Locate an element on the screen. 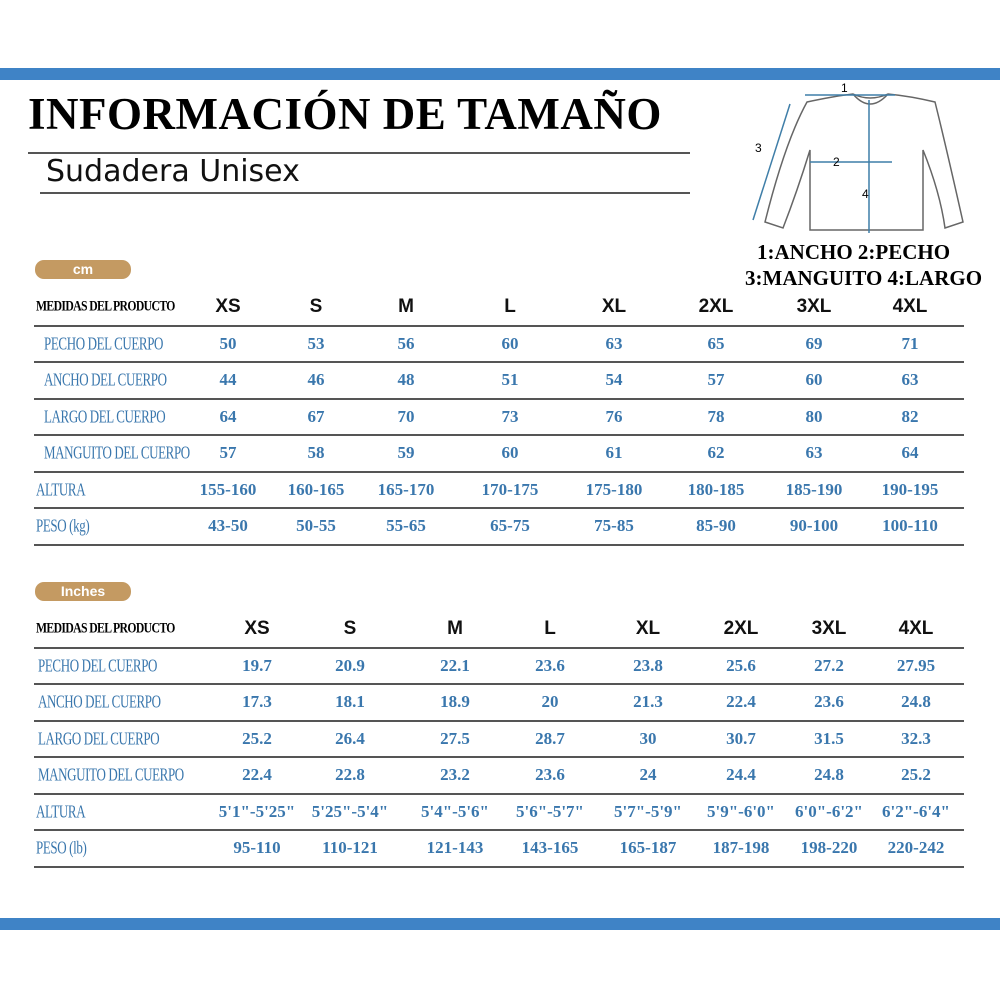 Image resolution: width=1000 pixels, height=1000 pixels. top-accent-bar is located at coordinates (500, 74).